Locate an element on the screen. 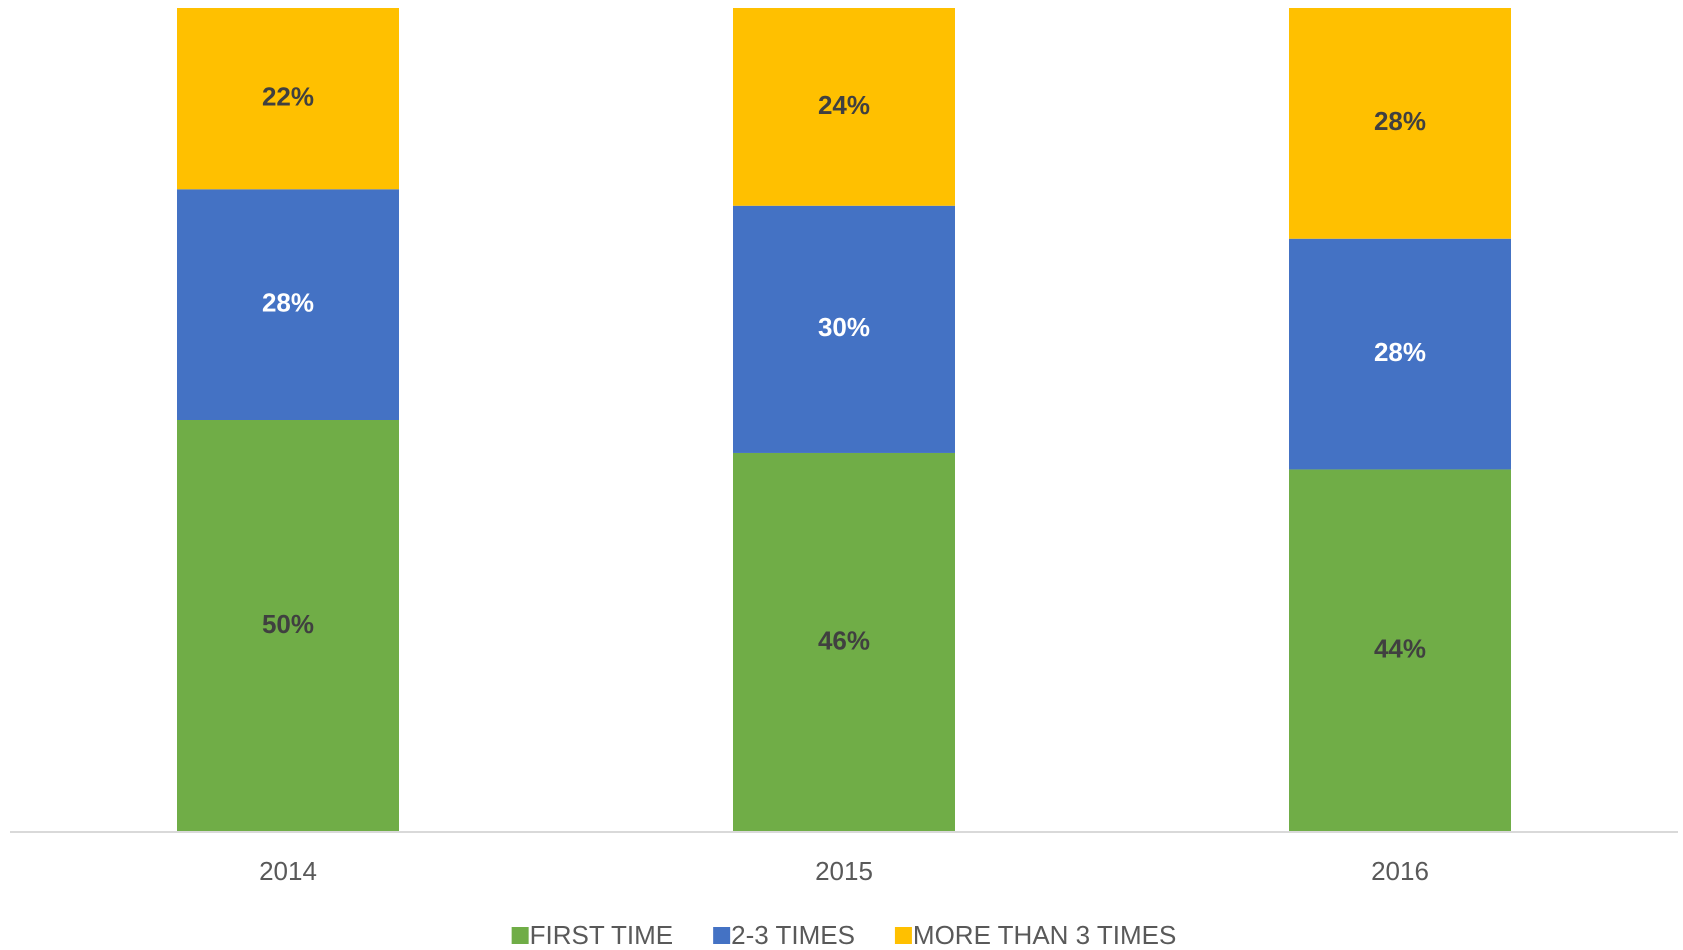 The image size is (1683, 950). x-tick-label: 2015 is located at coordinates (844, 871).